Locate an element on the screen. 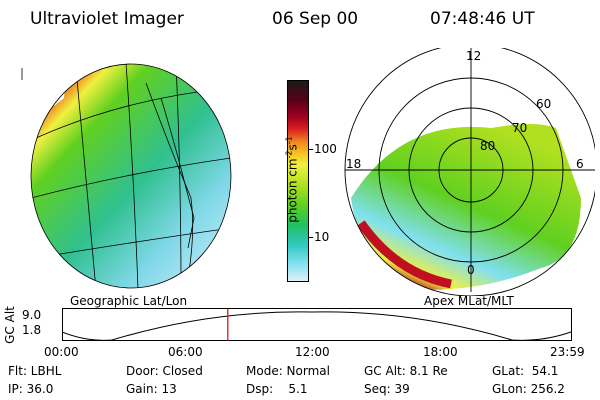  mlat-label-80: 80 is located at coordinates (488, 146).